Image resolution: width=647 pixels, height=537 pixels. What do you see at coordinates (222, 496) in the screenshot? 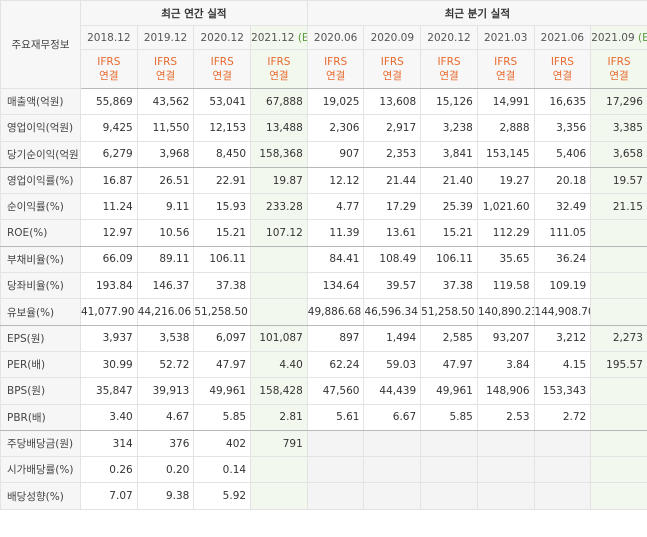
I see `value-cell: 5.92` at bounding box center [222, 496].